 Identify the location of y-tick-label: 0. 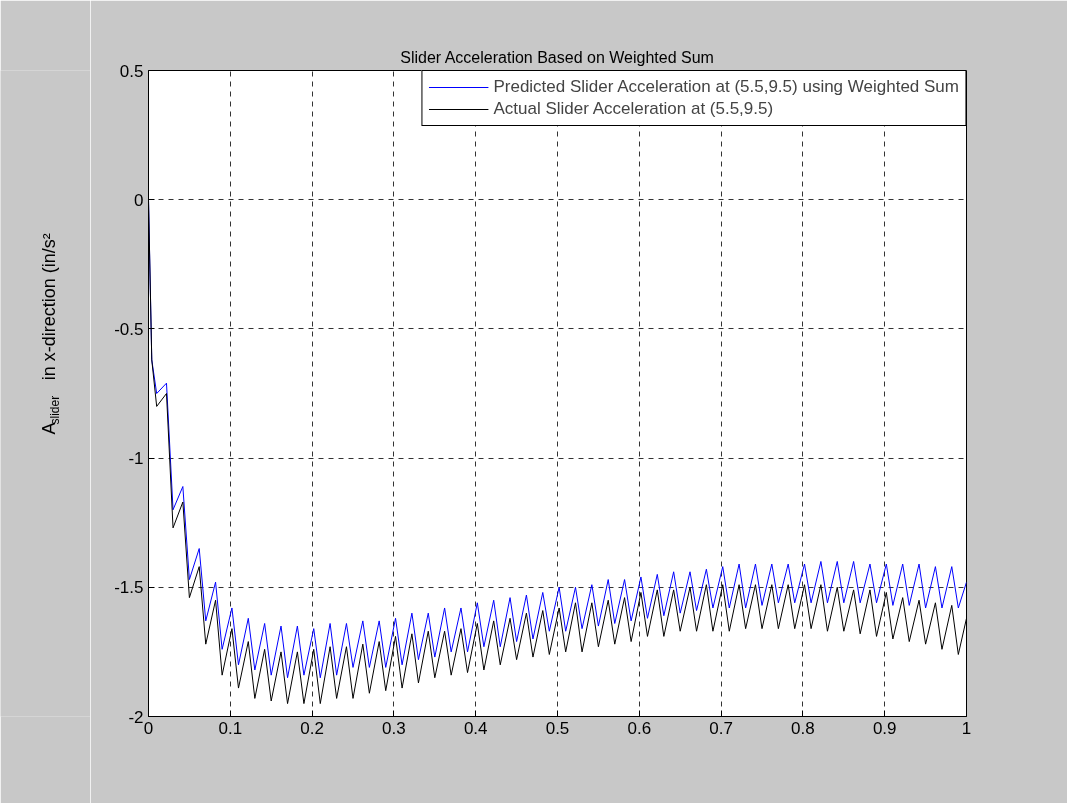
(139, 200).